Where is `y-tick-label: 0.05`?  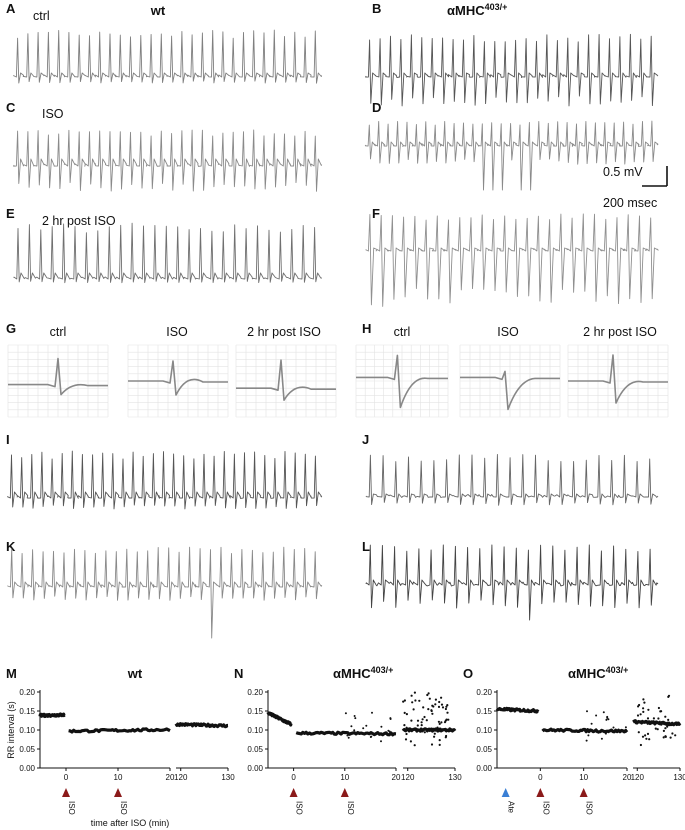
y-tick-label: 0.05 is located at coordinates (255, 749).